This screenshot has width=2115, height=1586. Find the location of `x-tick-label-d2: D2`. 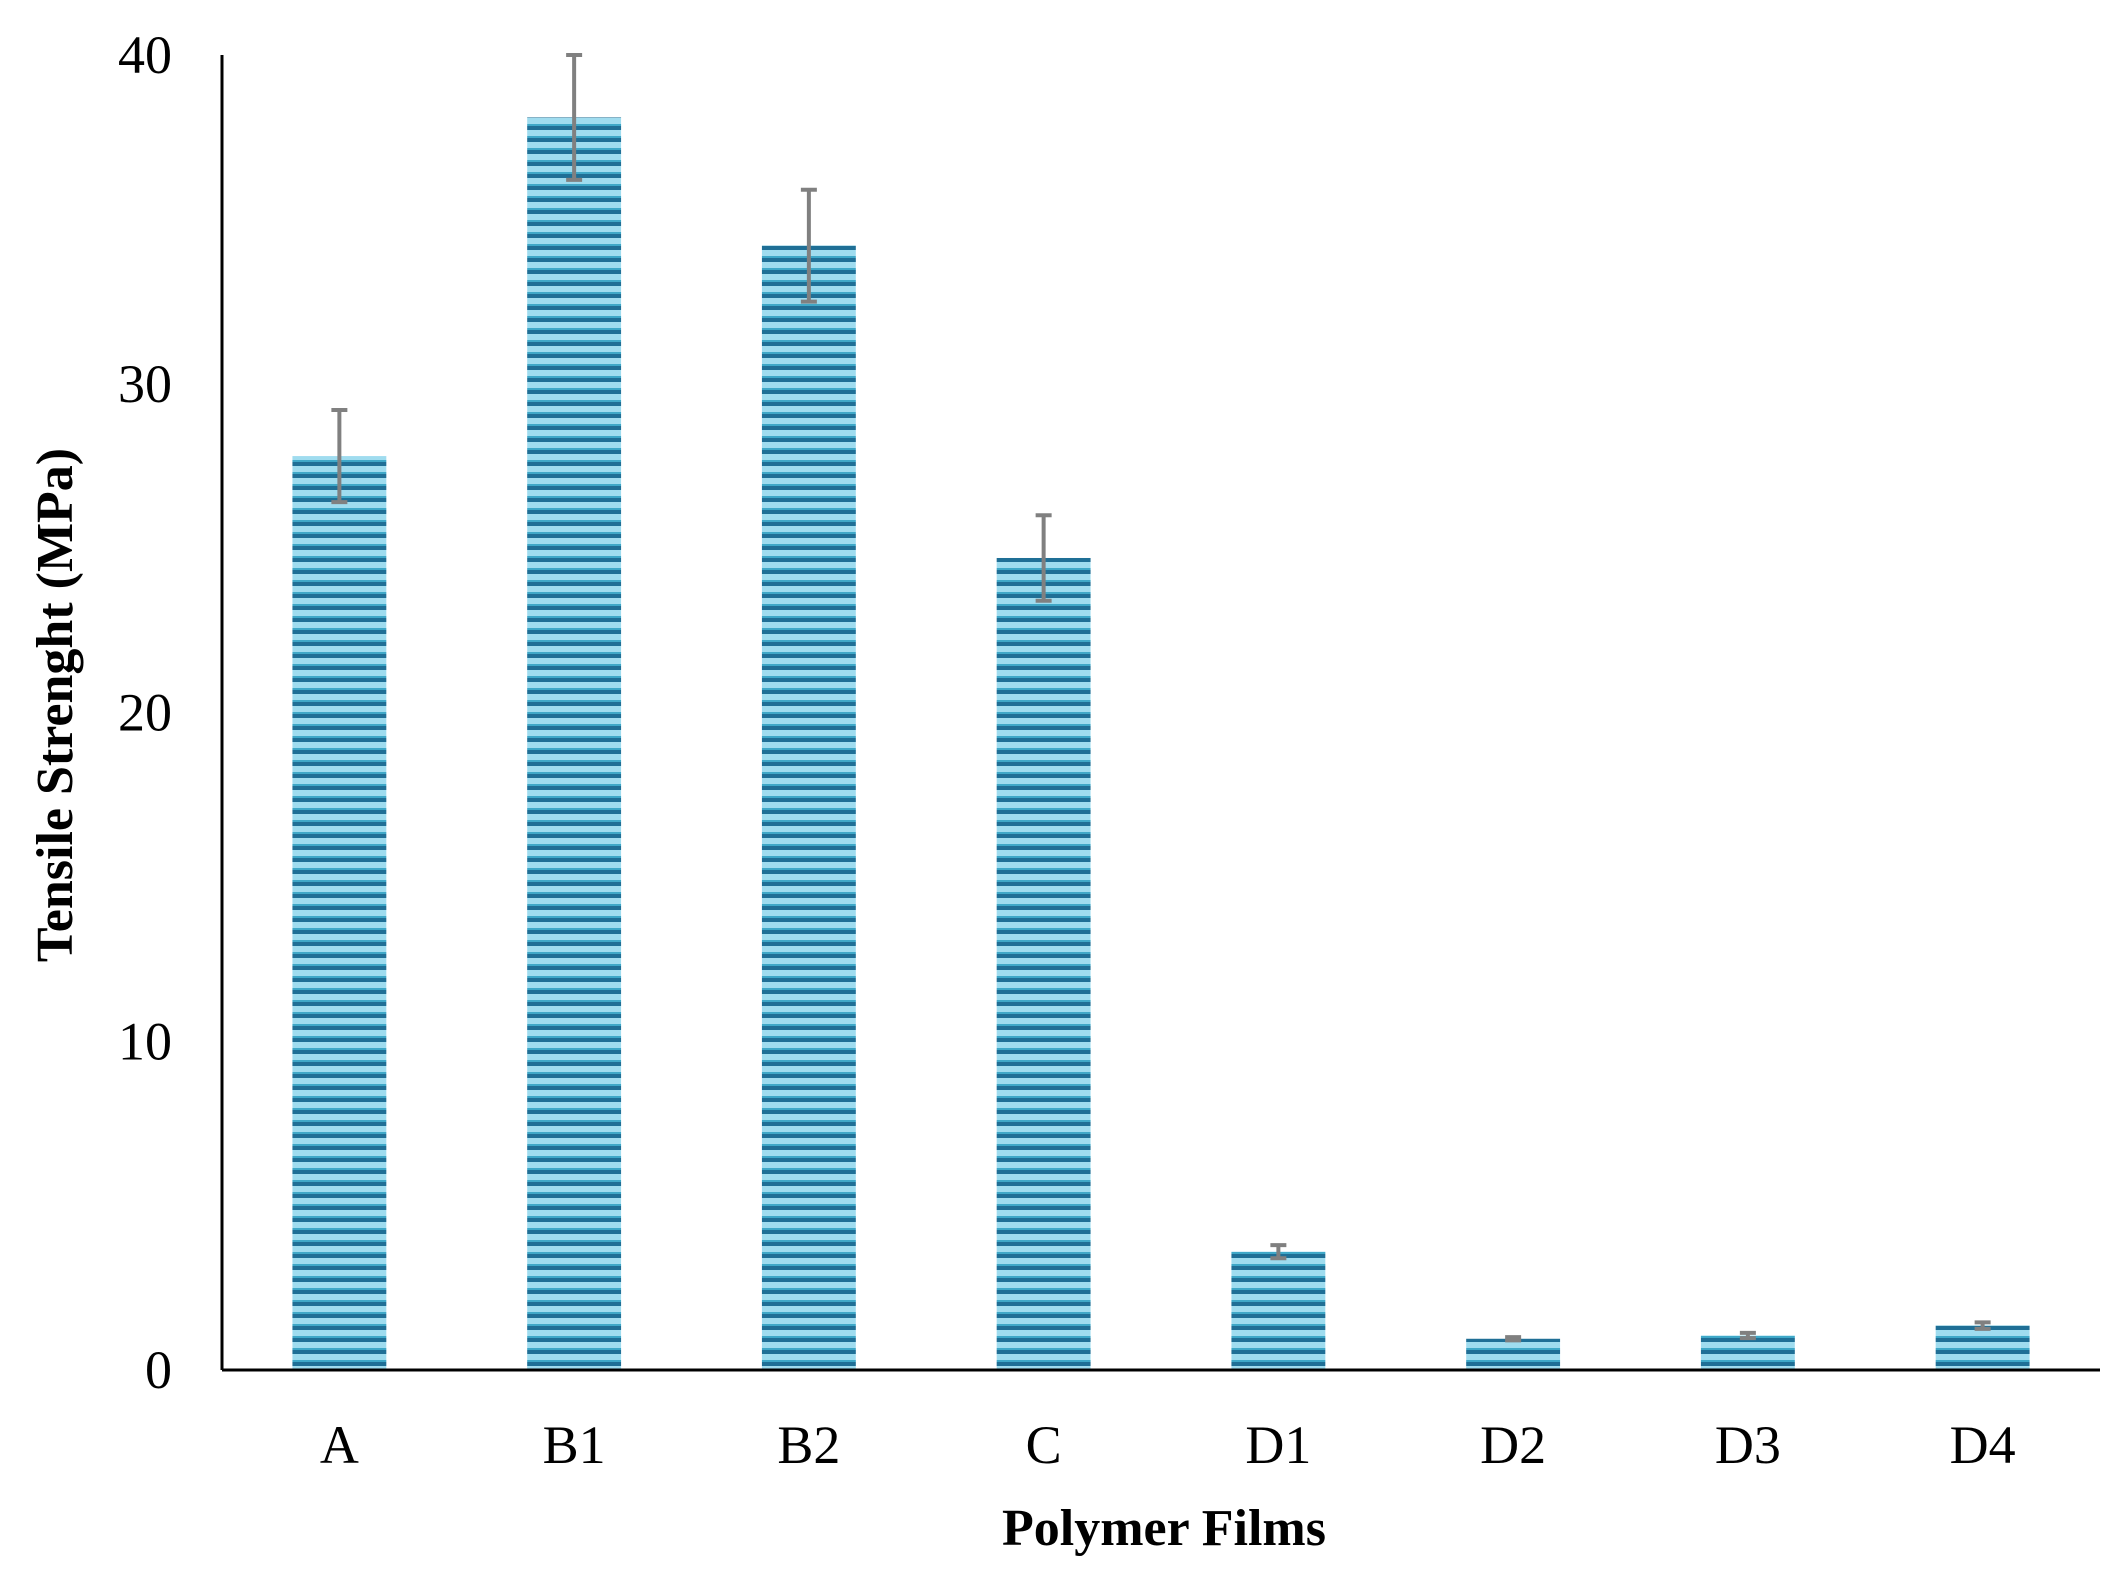

x-tick-label-d2: D2 is located at coordinates (1513, 1445).